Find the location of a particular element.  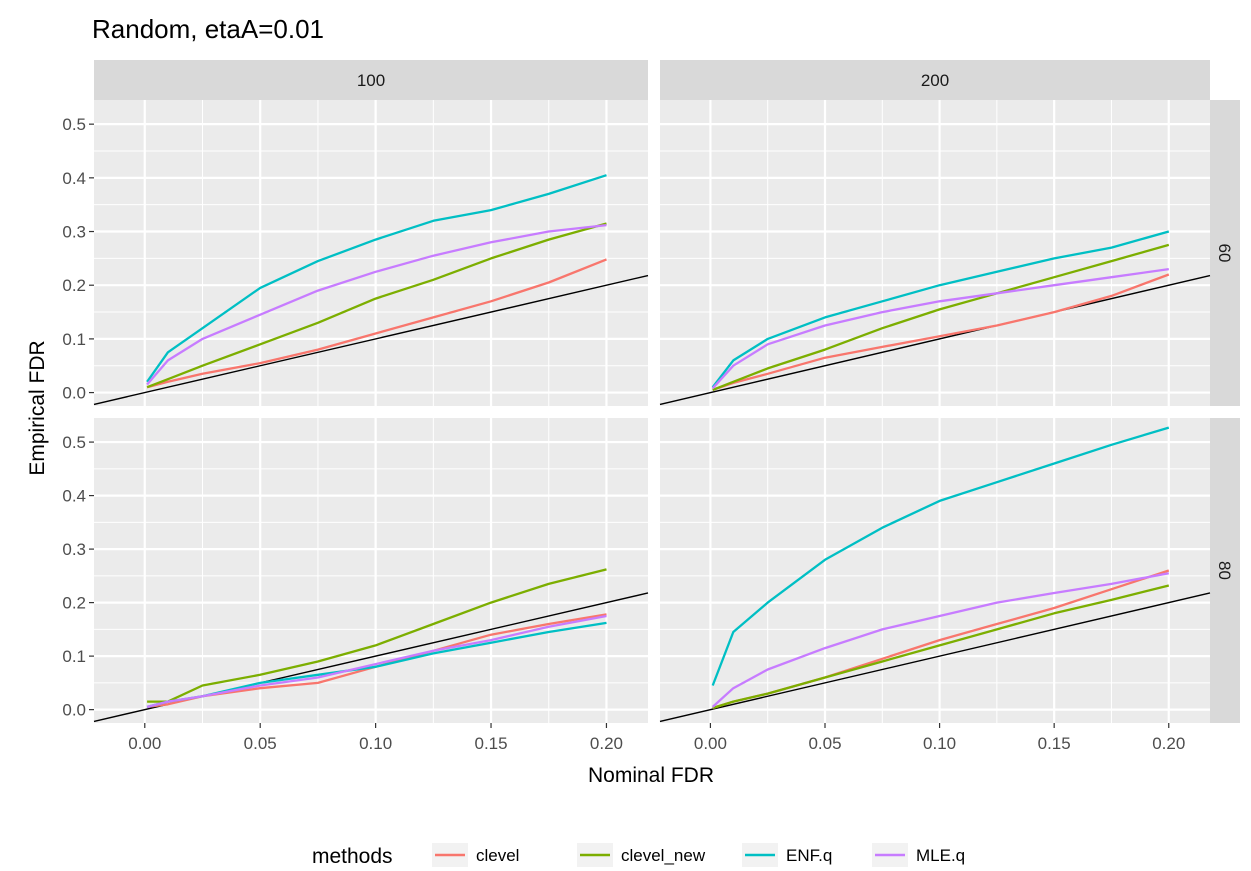

column-strip-label: 200 is located at coordinates (935, 80).